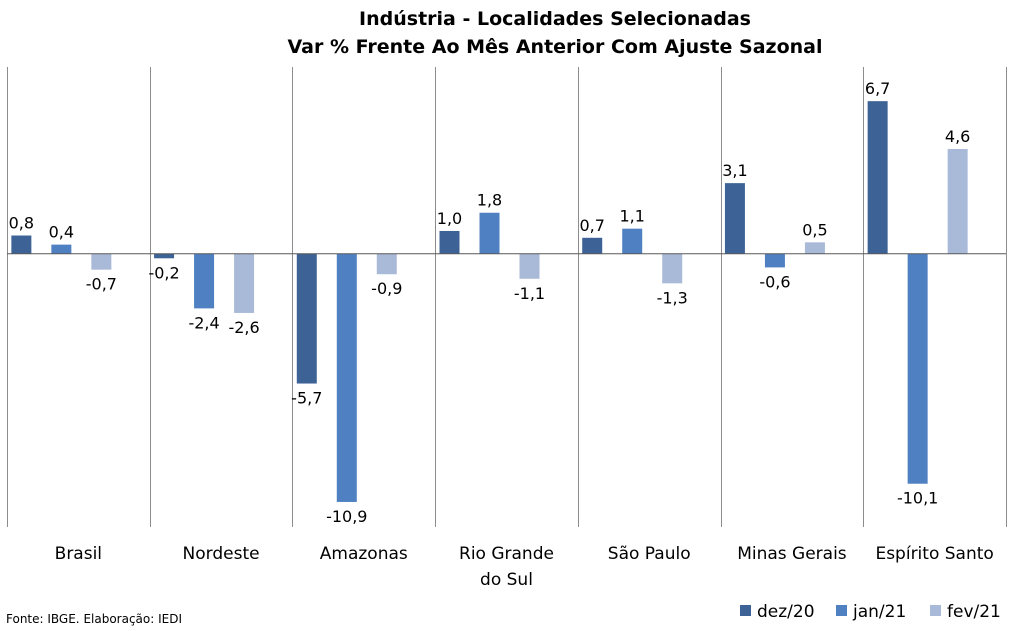 This screenshot has width=1013, height=631. Describe the element at coordinates (506, 567) in the screenshot. I see `category-label: Rio Grande do Sul` at that location.